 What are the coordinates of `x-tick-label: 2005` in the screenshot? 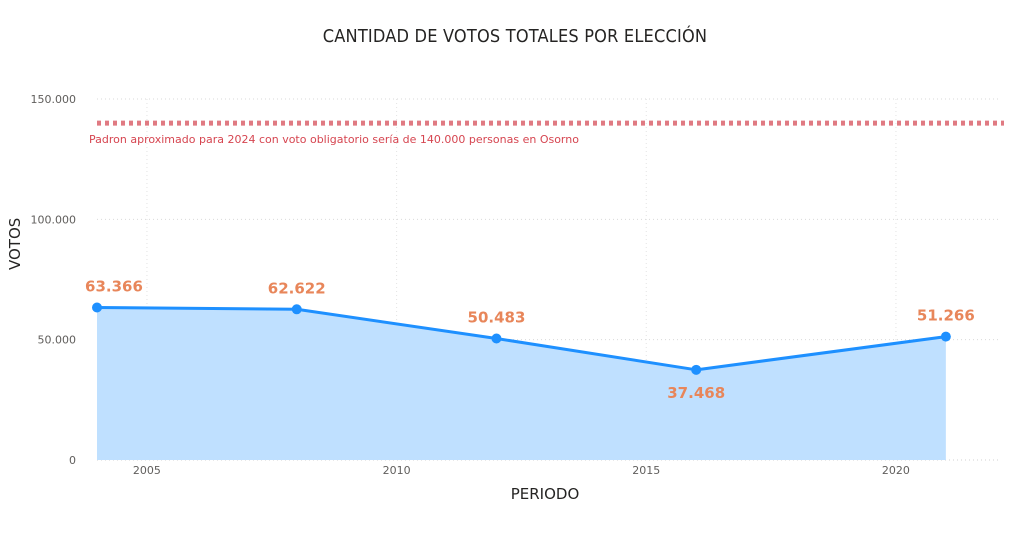 It's located at (147, 470).